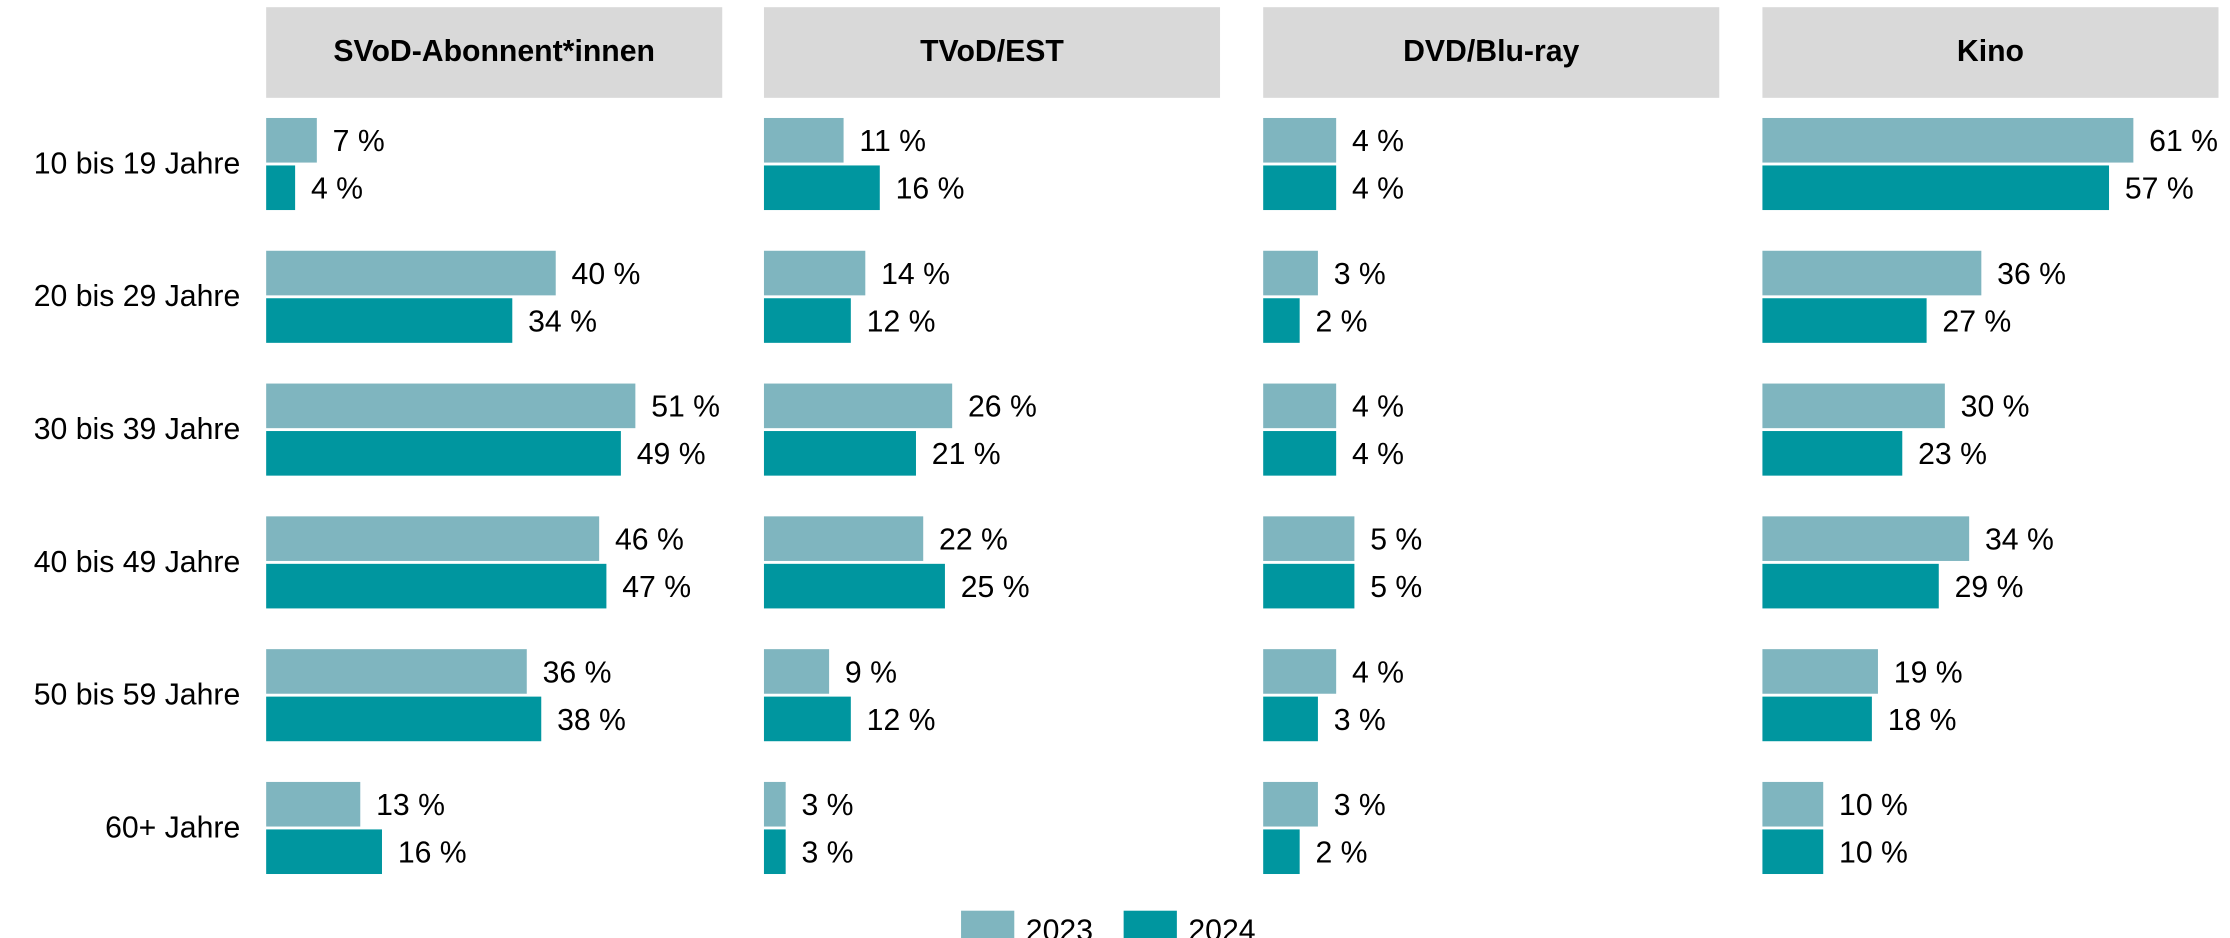 Image resolution: width=2230 pixels, height=938 pixels. What do you see at coordinates (1002, 407) in the screenshot?
I see `value-label: 26 %` at bounding box center [1002, 407].